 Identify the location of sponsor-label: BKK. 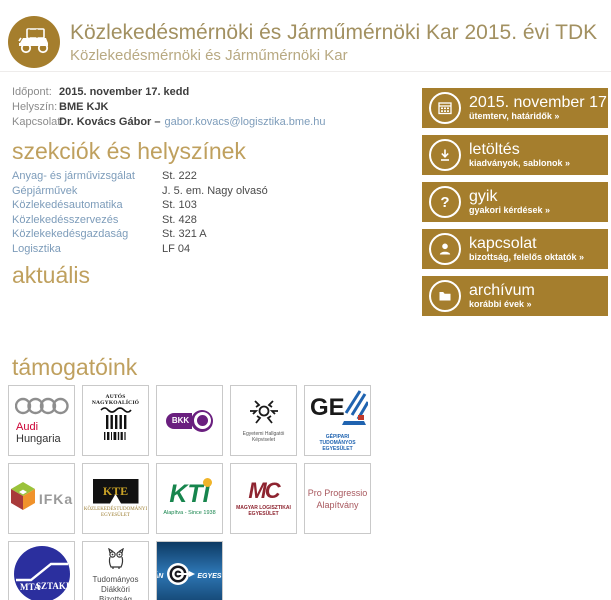
(179, 420).